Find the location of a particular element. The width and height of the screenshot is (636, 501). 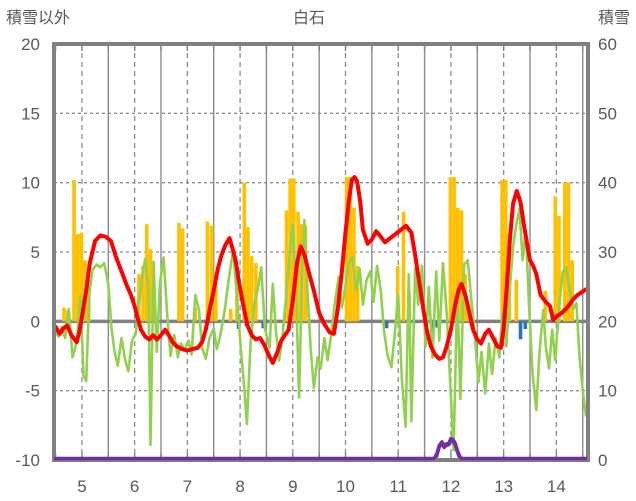

right-axis-labels: 60 50 40 30 20 10 0 is located at coordinates (607, 252).